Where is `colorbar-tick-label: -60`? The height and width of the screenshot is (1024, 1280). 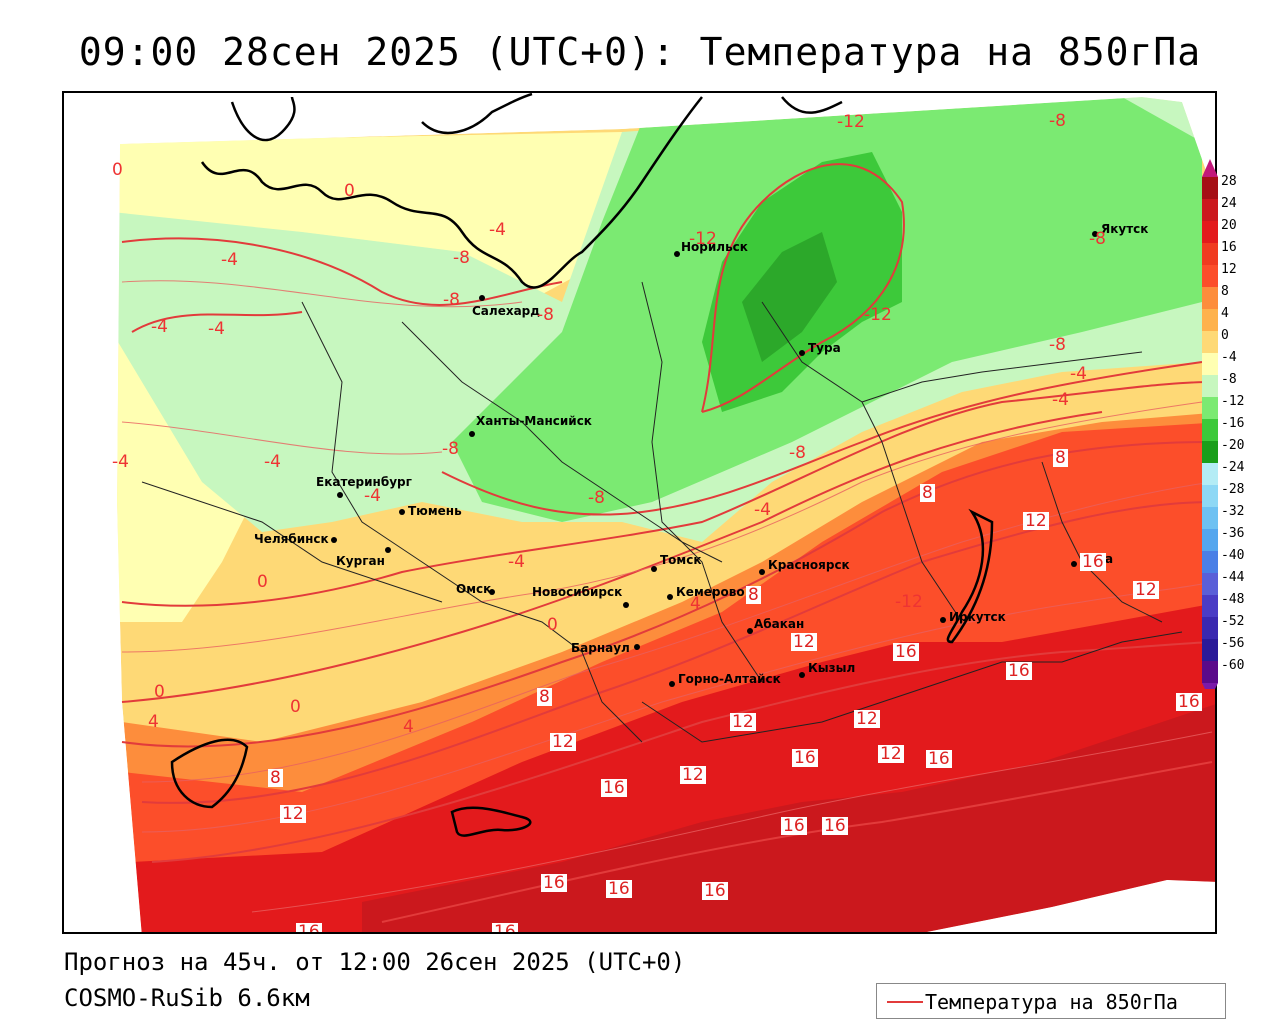 colorbar-tick-label: -60 is located at coordinates (1233, 665).